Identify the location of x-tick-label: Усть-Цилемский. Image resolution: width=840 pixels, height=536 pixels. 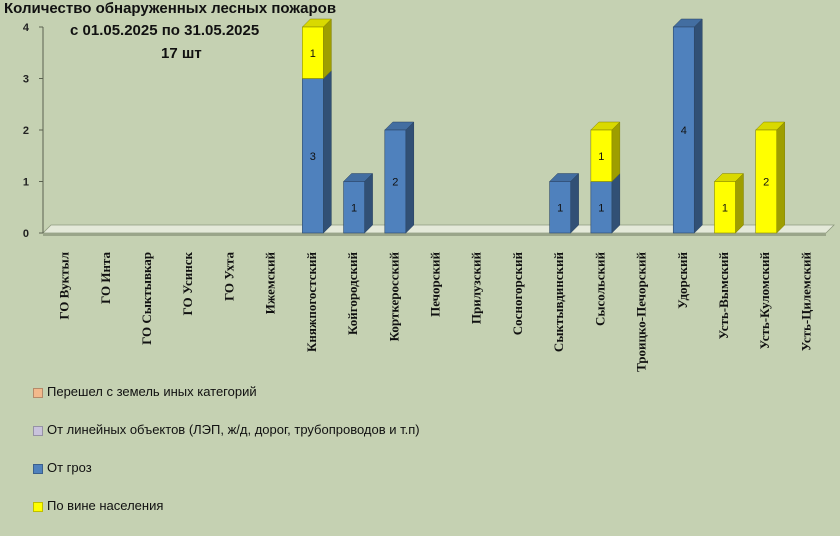
(805, 301).